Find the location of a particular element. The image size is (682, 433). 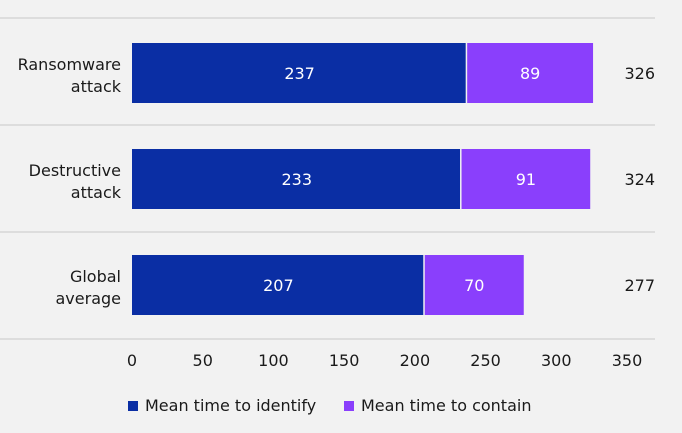

x-tick-label: 200 is located at coordinates (415, 360).